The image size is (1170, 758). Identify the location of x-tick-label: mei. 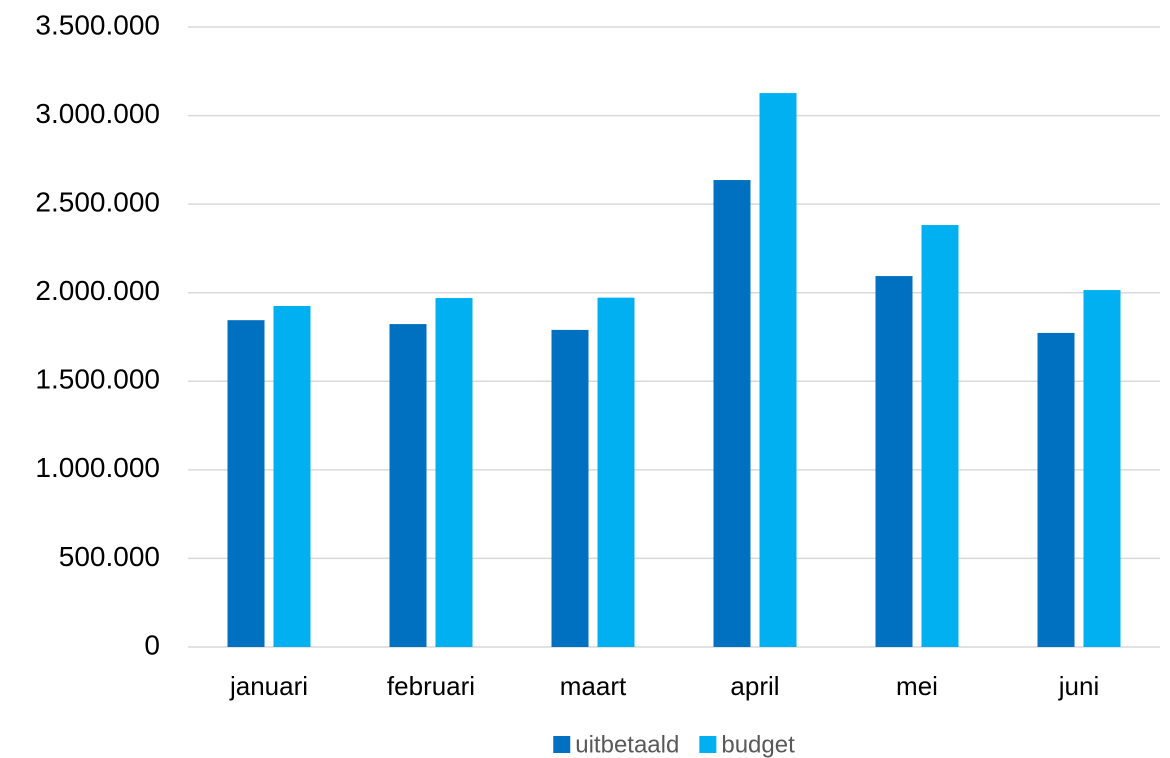
(917, 686).